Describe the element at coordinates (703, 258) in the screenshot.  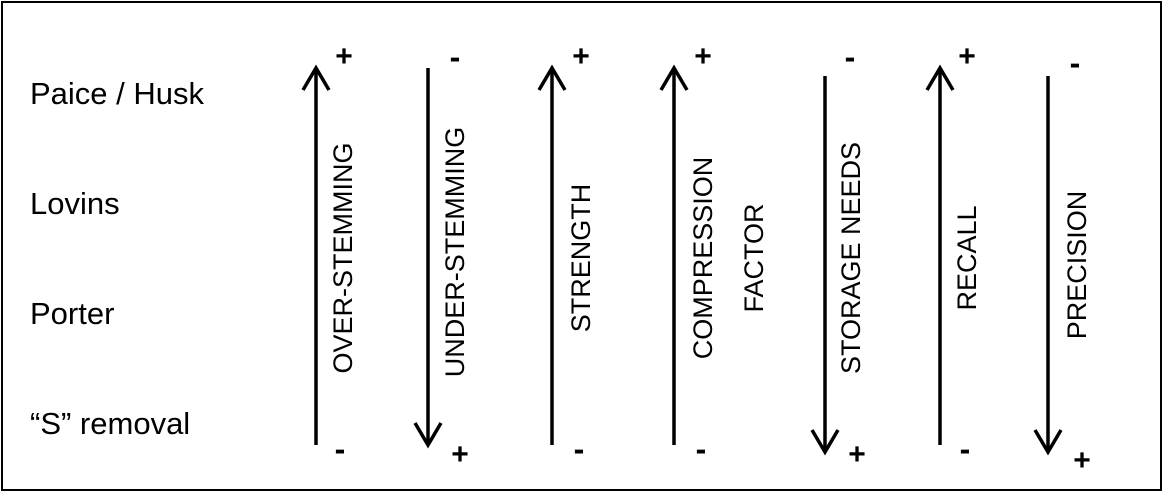
I see `column-label-line-1: COMPRESSION` at that location.